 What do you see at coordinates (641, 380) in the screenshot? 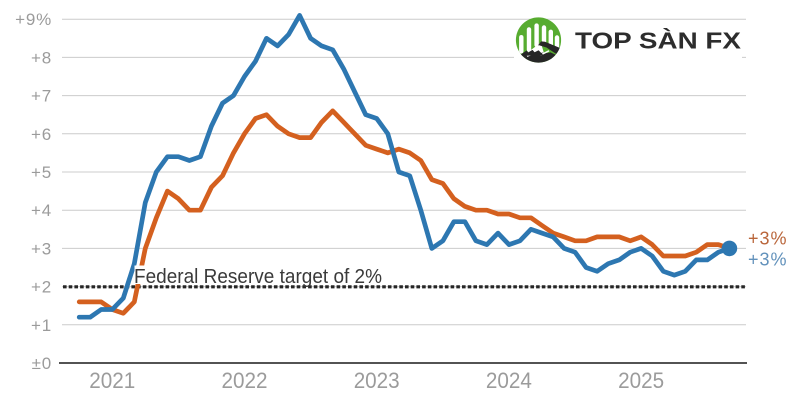
I see `svg-text: 2025` at bounding box center [641, 380].